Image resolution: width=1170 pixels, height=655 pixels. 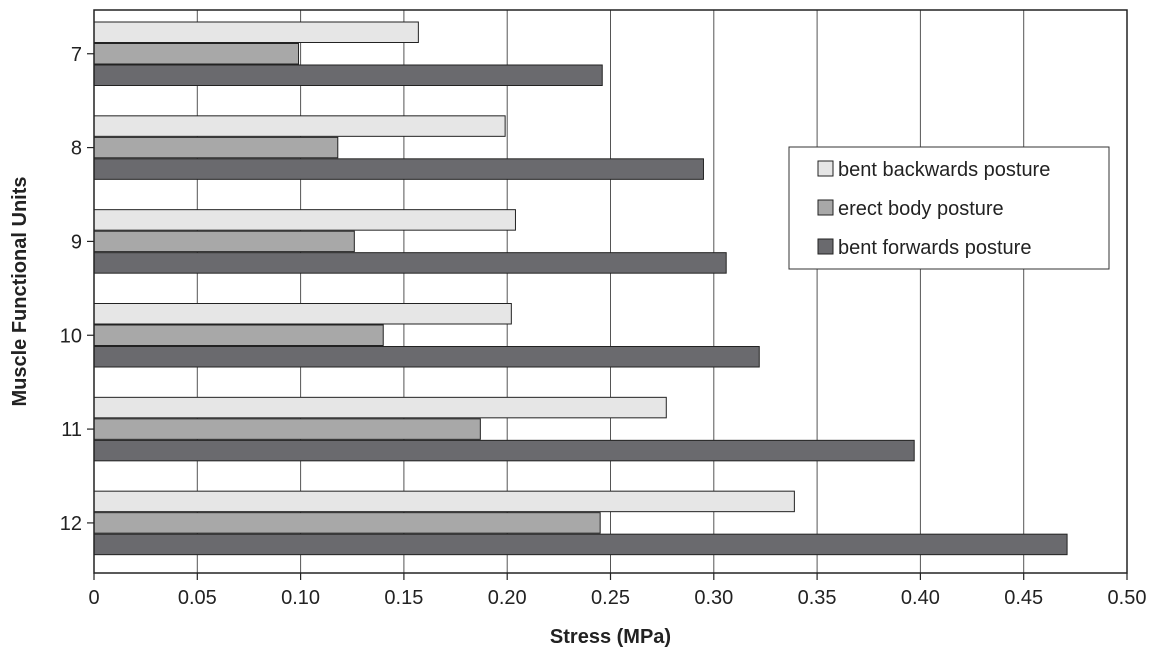 What do you see at coordinates (817, 598) in the screenshot?
I see `x-tick-label: 0.35` at bounding box center [817, 598].